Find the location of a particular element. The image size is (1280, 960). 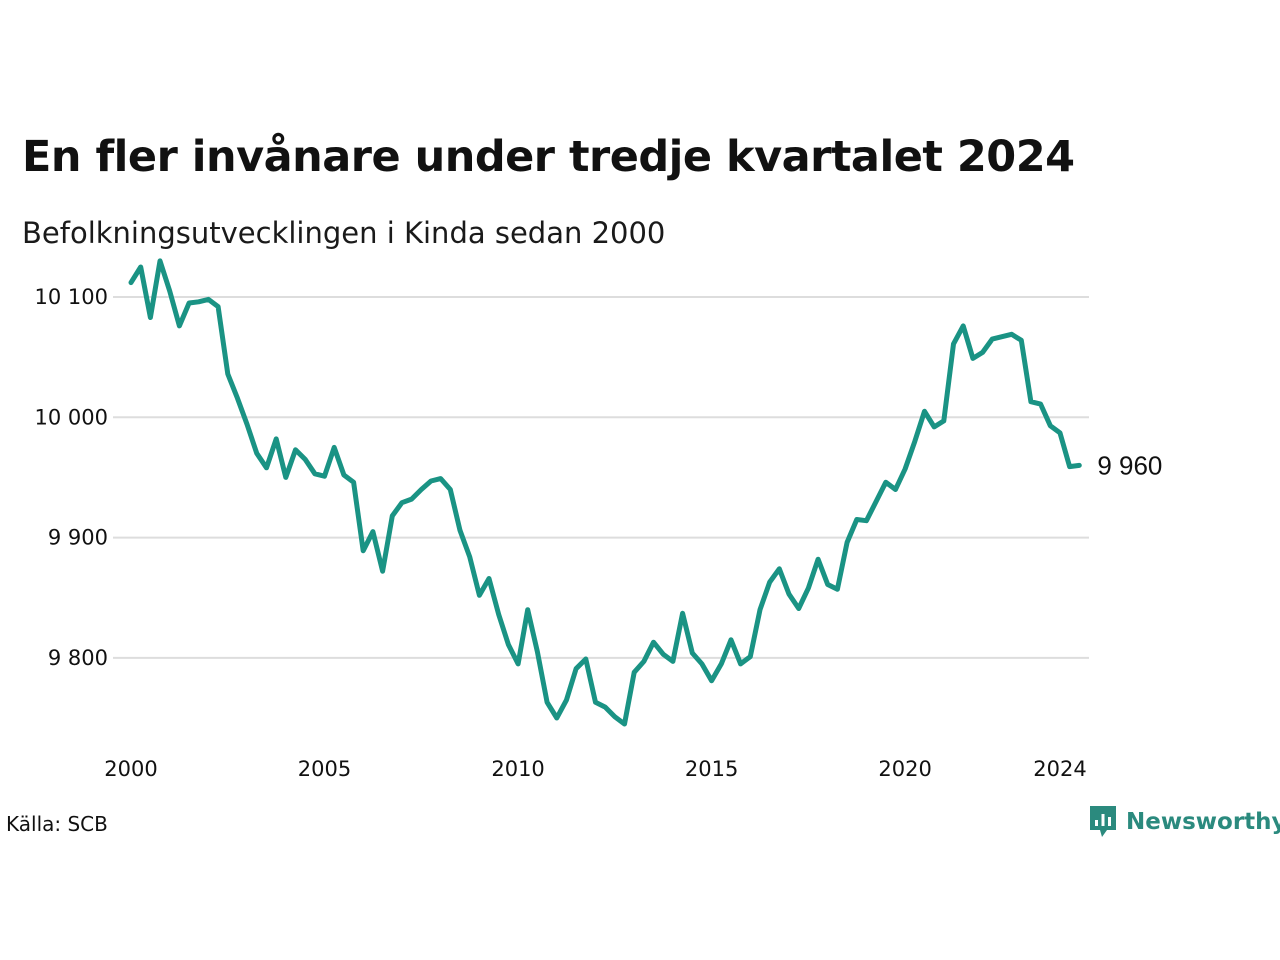

brand-logo: Newsworthy is located at coordinates (1184, 822).